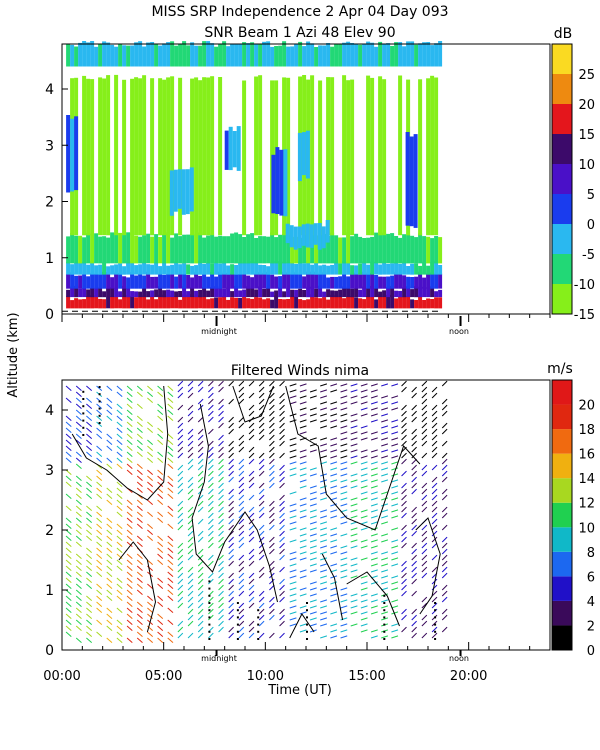 The height and width of the screenshot is (750, 600). What do you see at coordinates (49, 259) in the screenshot?
I see `snr-y-tick-label: 1` at bounding box center [49, 259].